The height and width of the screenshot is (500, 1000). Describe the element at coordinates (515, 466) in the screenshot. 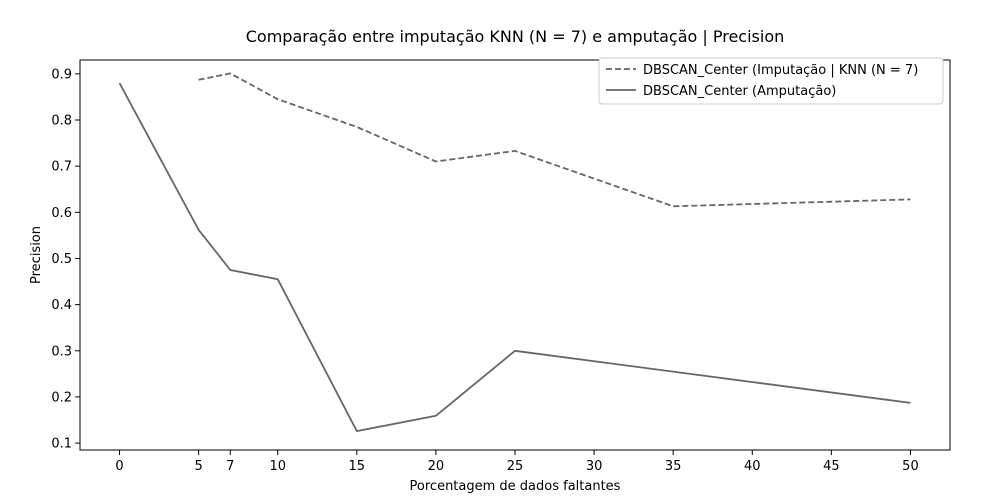

I see `x-tick-label: 25` at that location.